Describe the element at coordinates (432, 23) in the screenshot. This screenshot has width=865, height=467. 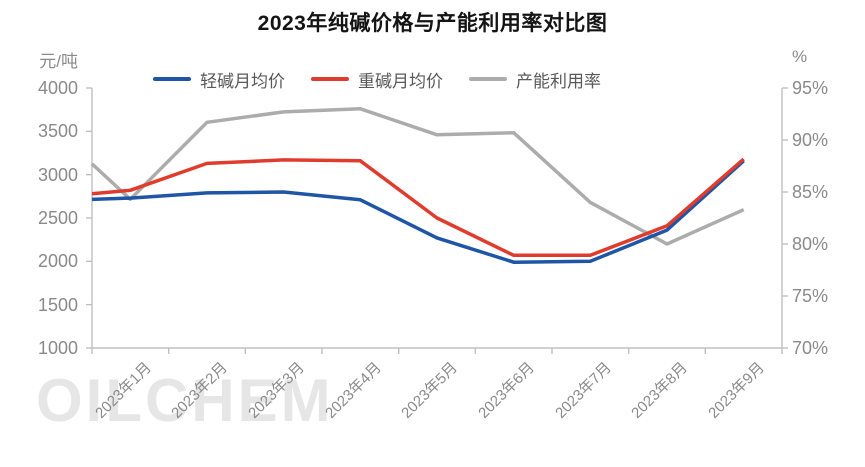
I see `chart-title: 2023年纯碱价格与产能利用率对比图` at that location.